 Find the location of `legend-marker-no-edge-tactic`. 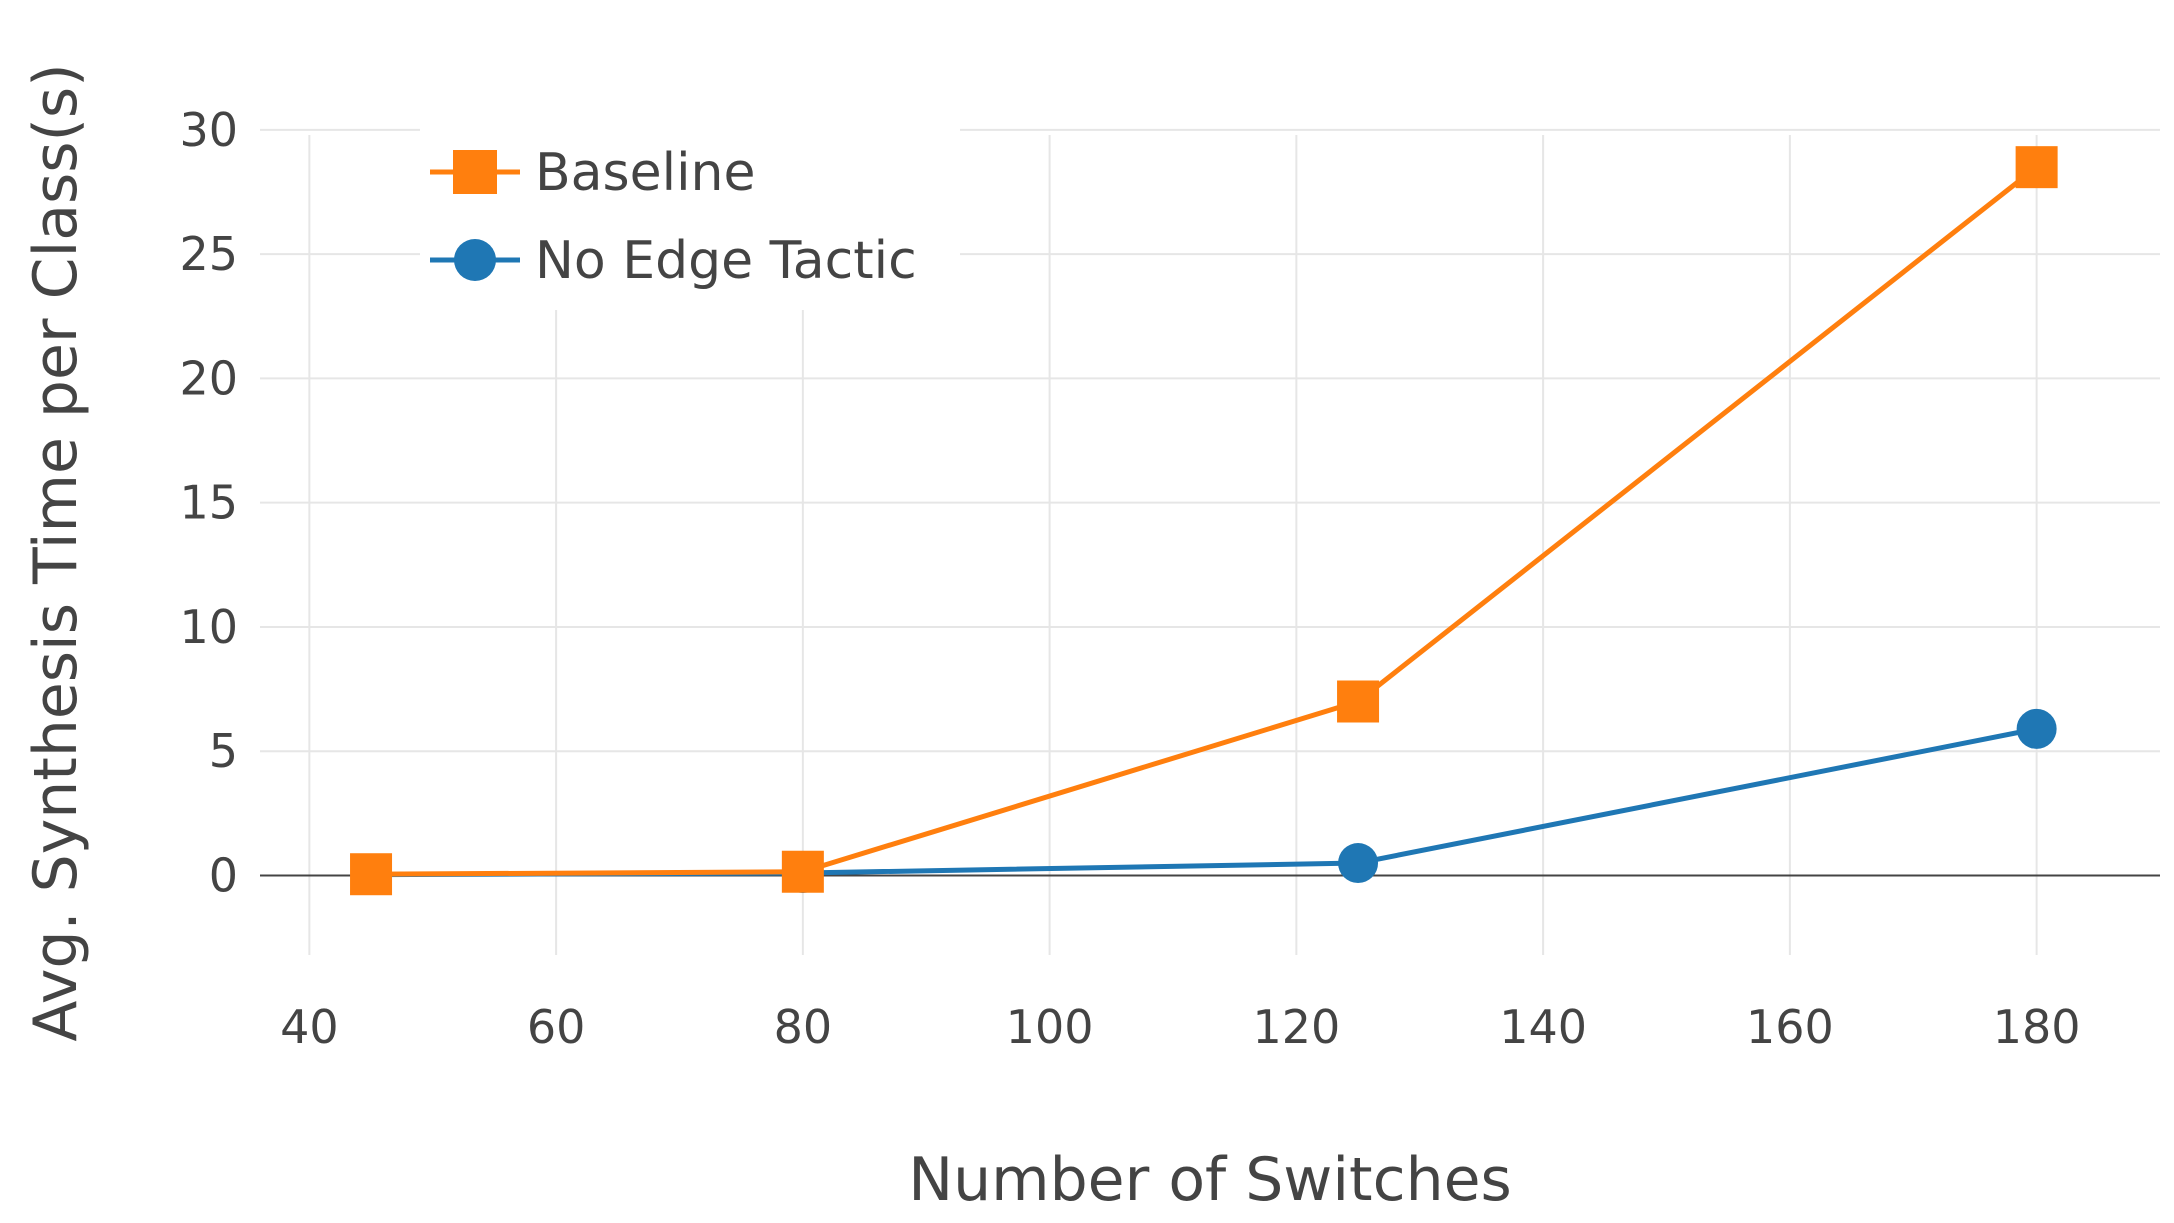

legend-marker-no-edge-tactic is located at coordinates (475, 260).